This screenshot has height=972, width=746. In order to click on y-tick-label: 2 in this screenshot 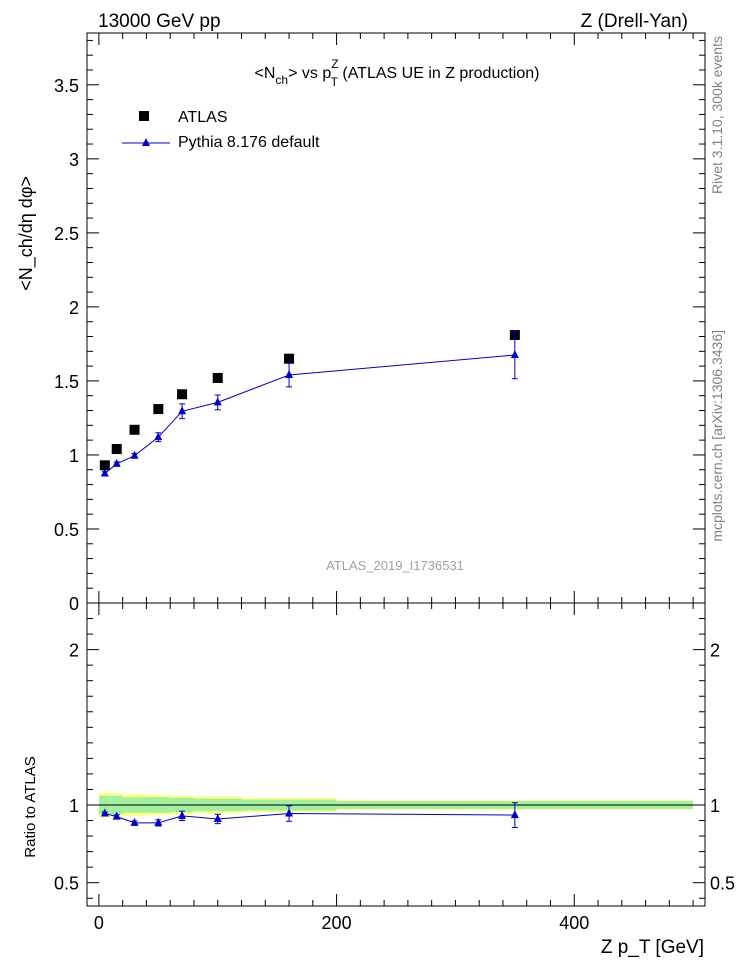, I will do `click(74, 308)`.